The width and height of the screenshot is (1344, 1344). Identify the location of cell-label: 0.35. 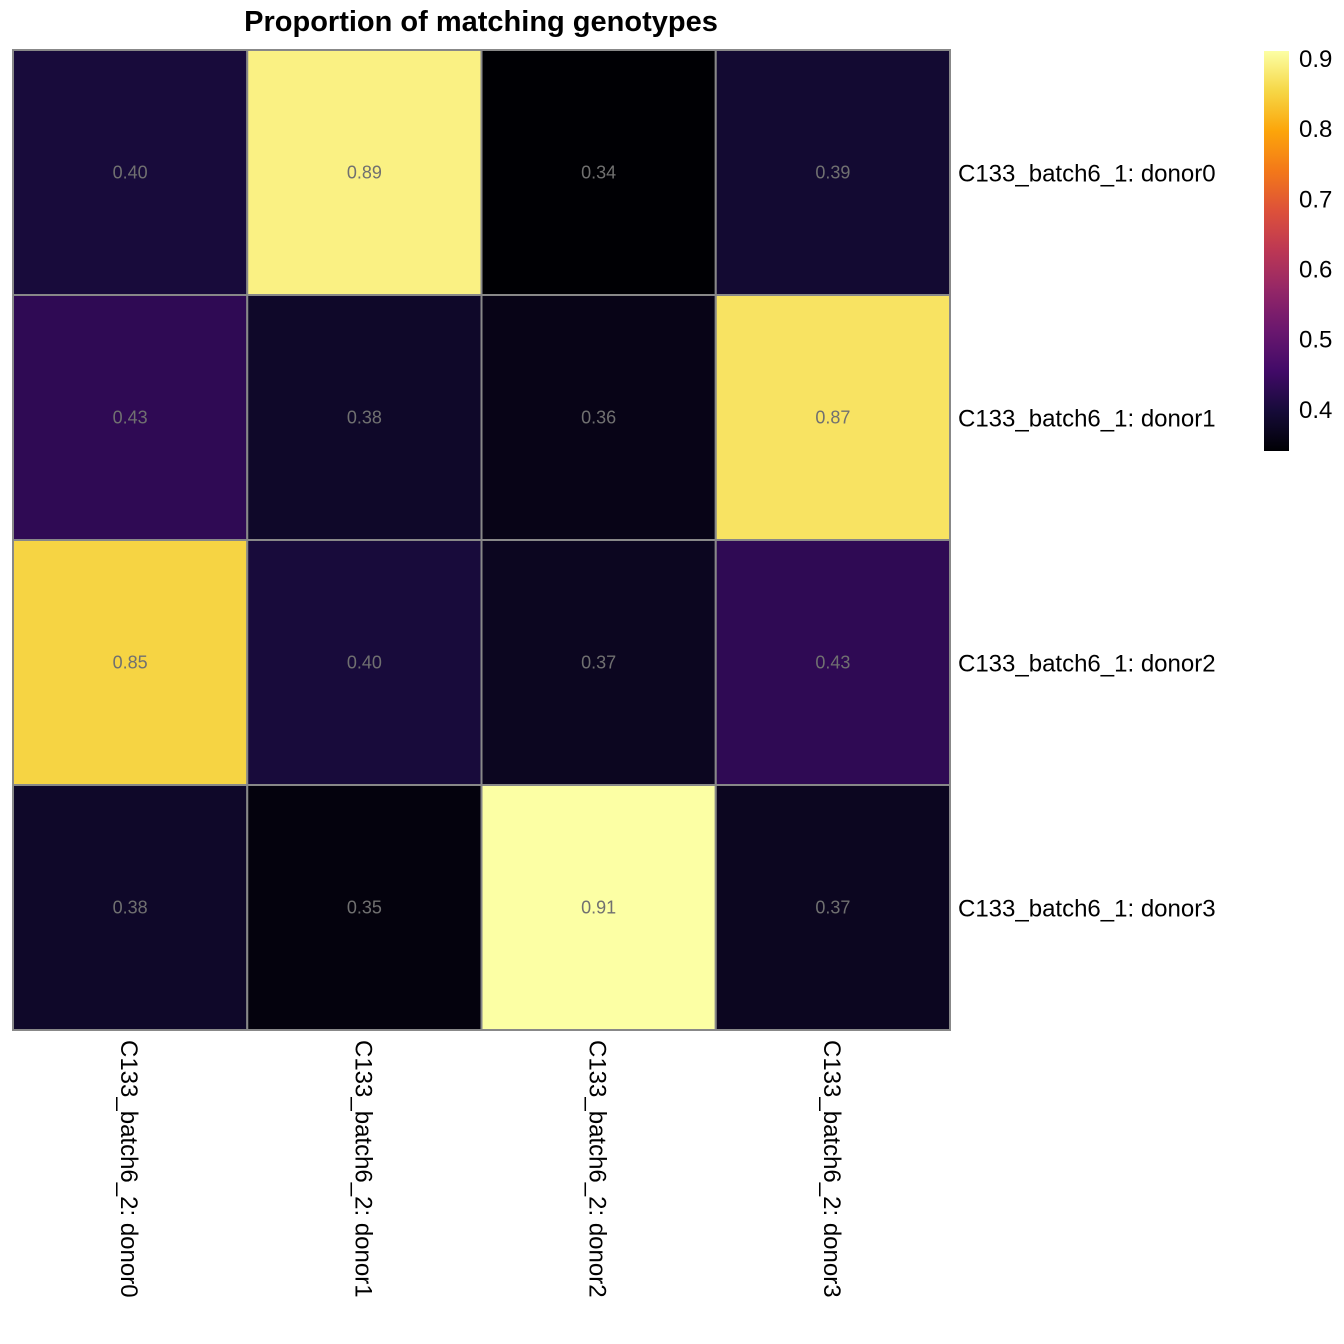
(364, 908).